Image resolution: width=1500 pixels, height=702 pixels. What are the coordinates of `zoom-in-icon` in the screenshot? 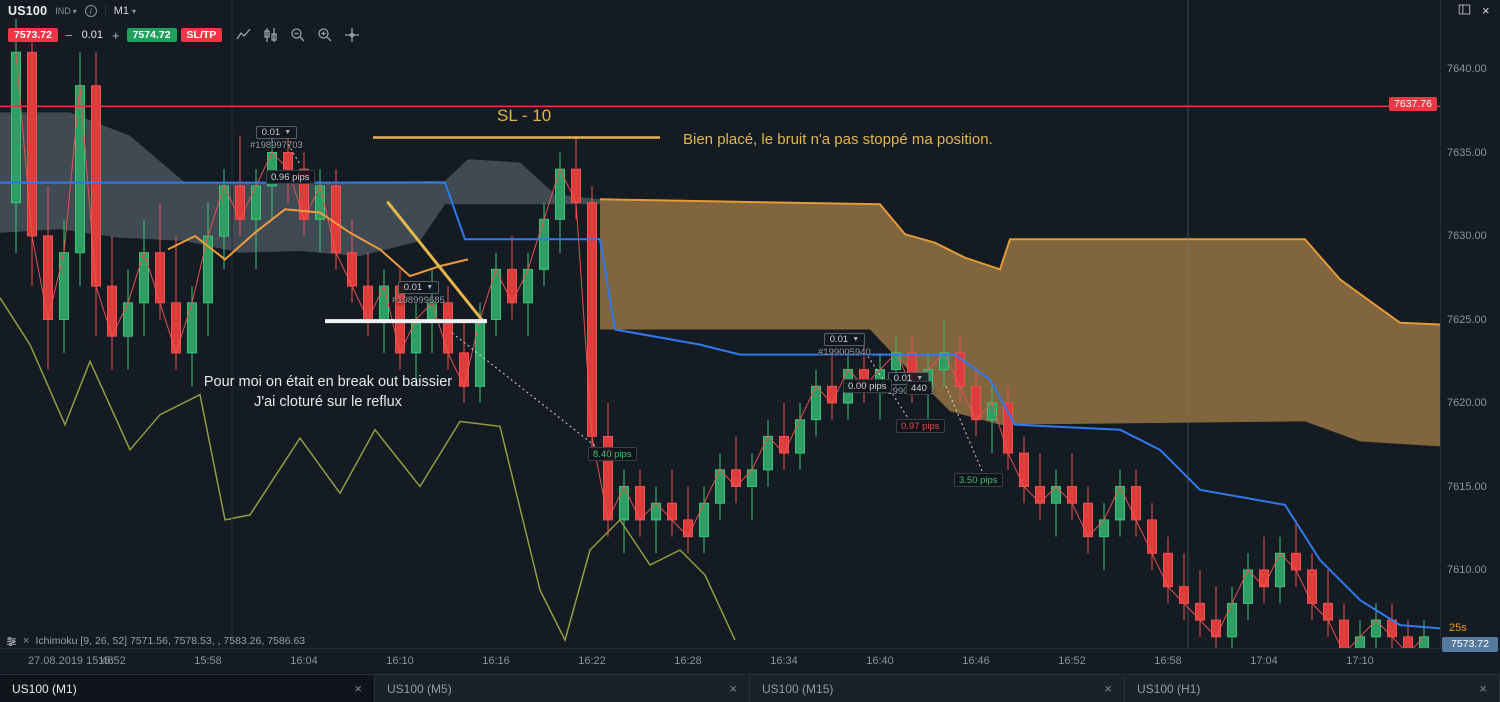 It's located at (325, 35).